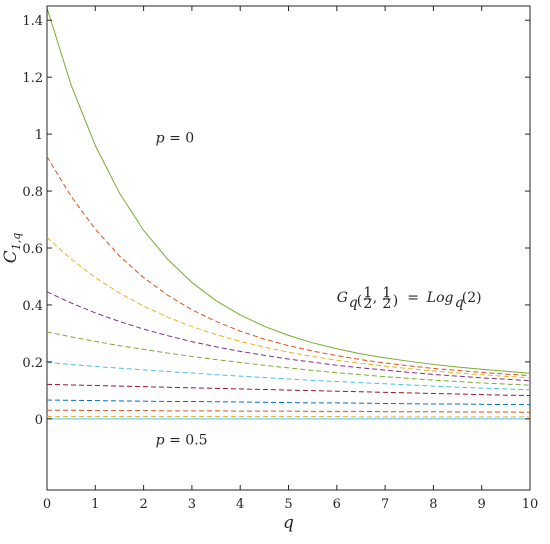 This screenshot has height=544, width=550. What do you see at coordinates (189, 139) in the screenshot?
I see `annotation-p-zero-val: 0` at bounding box center [189, 139].